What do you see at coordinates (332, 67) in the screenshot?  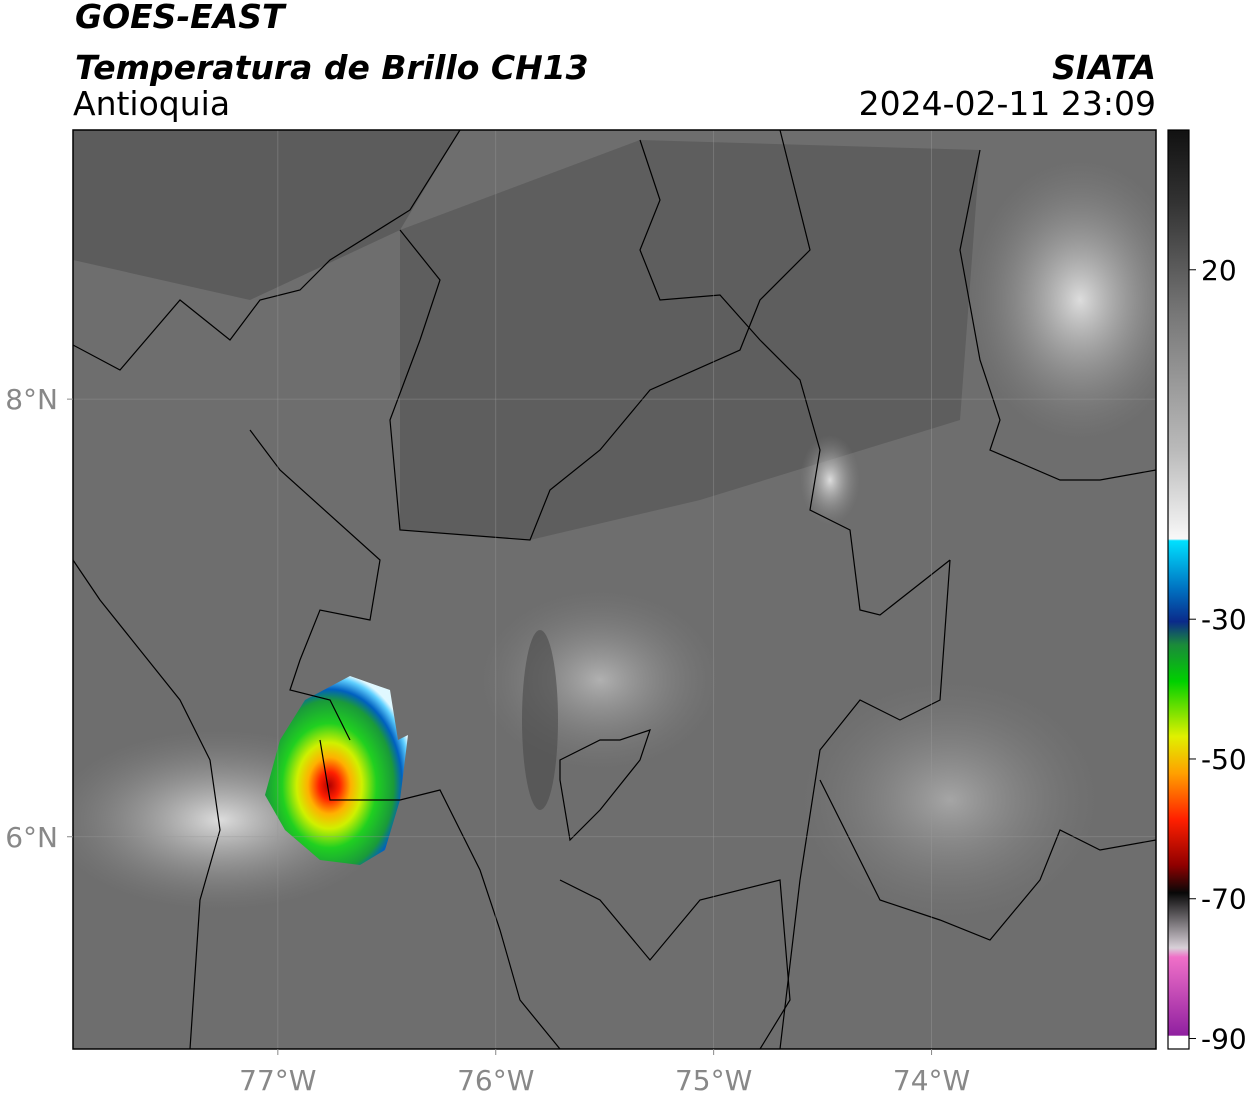 I see `subtitle: Temperatura de Brillo CH13` at bounding box center [332, 67].